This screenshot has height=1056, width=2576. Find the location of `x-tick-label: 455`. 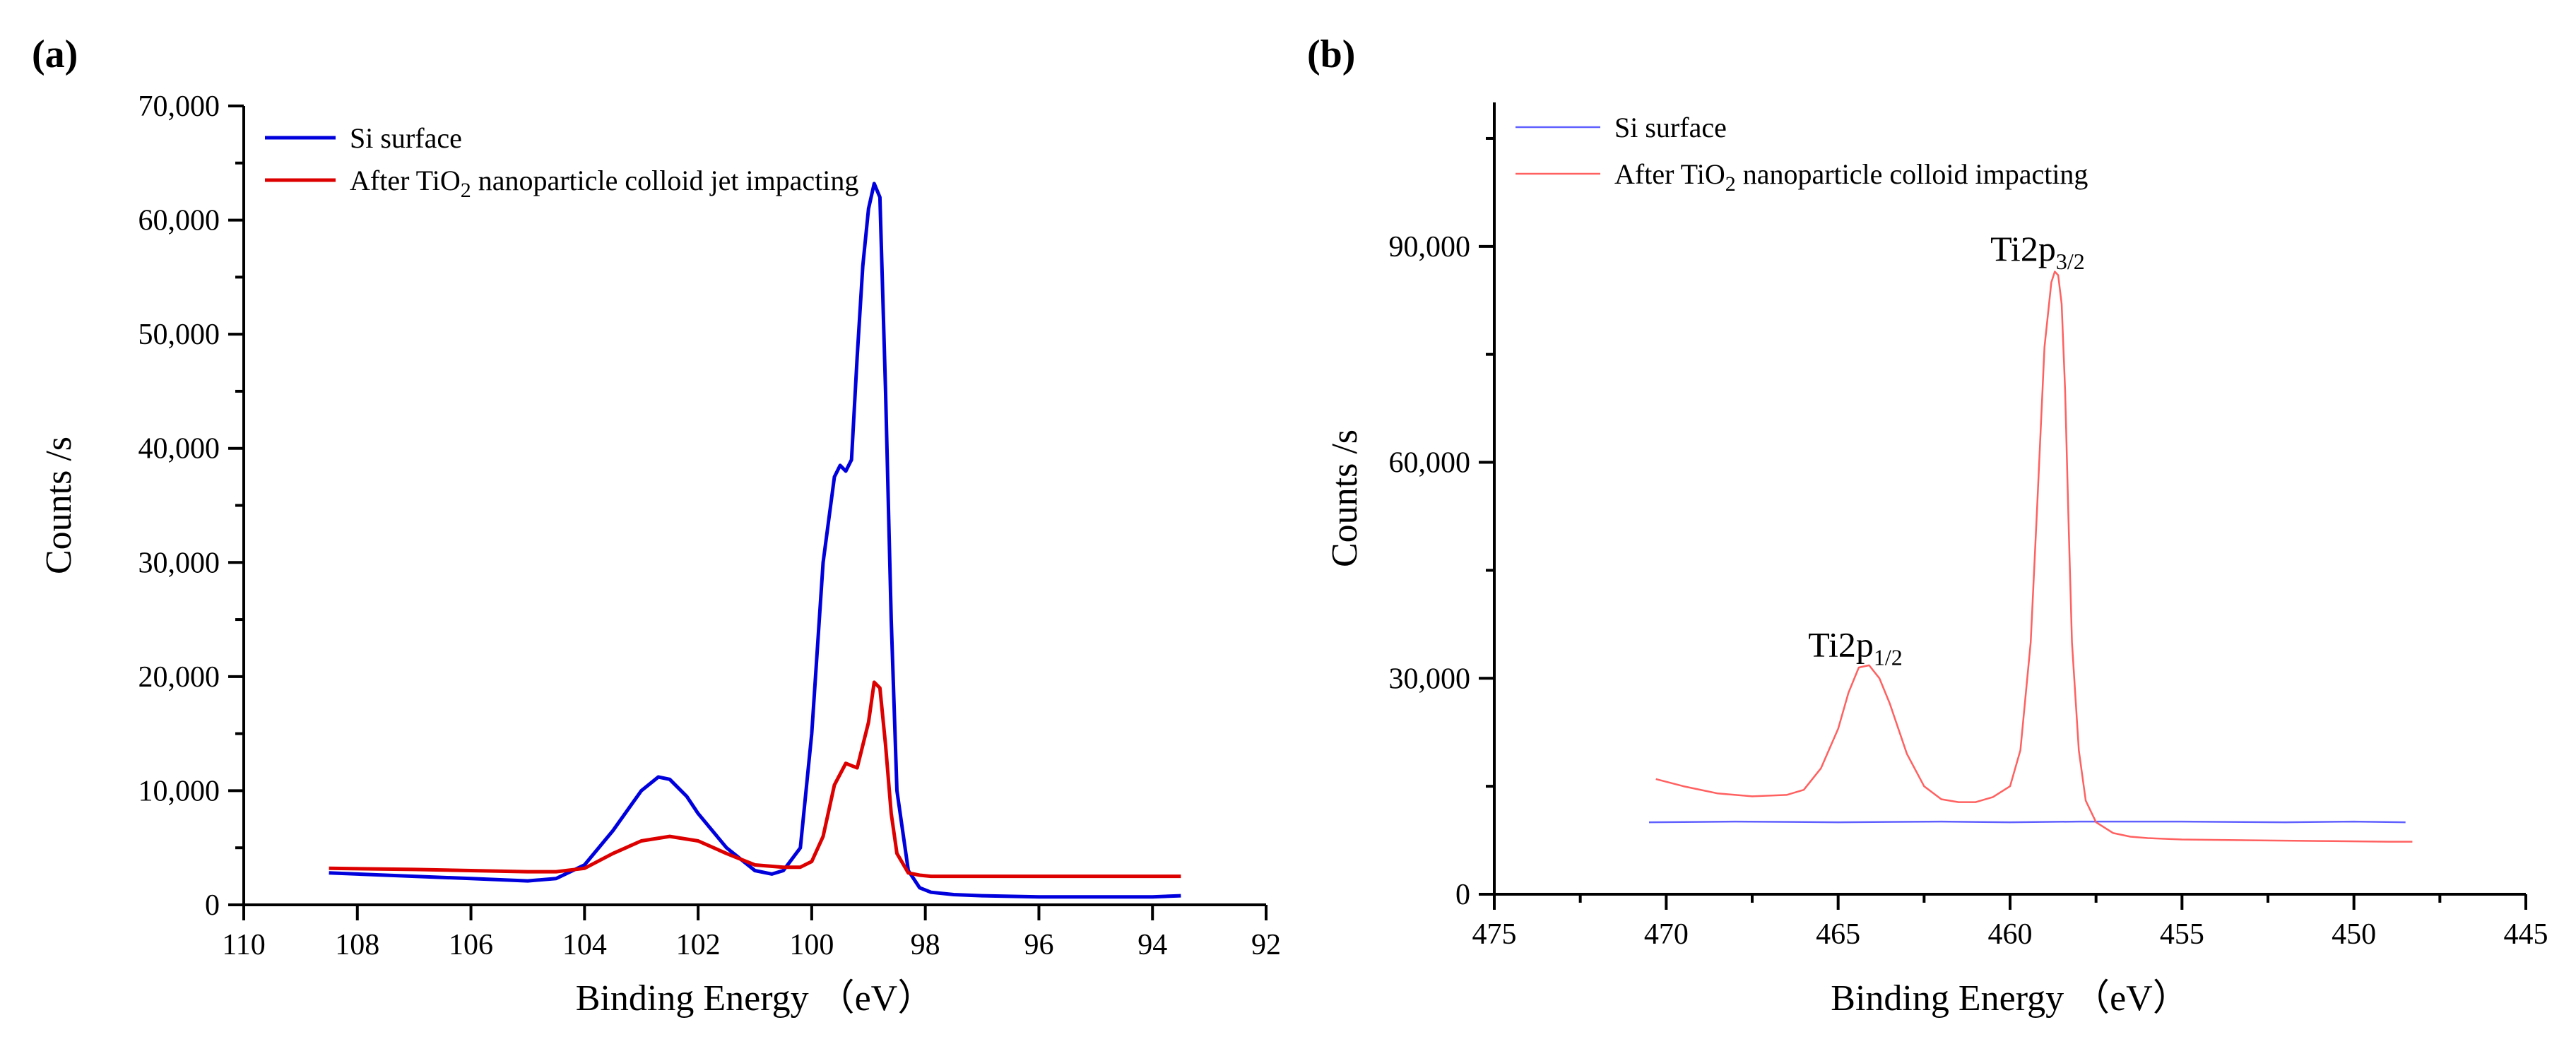

x-tick-label: 455 is located at coordinates (2182, 934).